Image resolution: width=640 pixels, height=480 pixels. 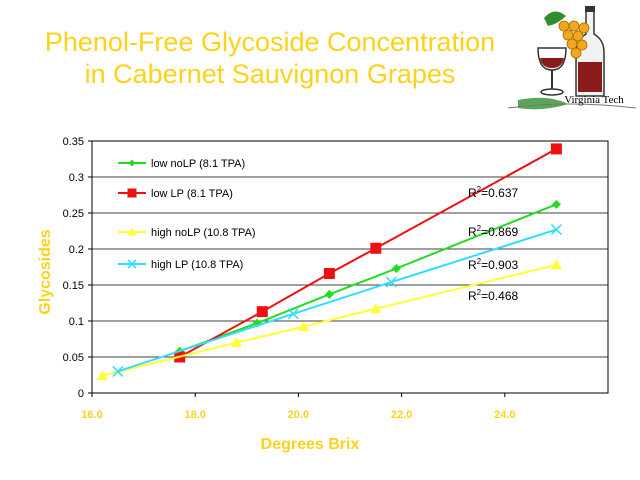 What do you see at coordinates (192, 194) in the screenshot?
I see `legend-label: low LP (8.1 TPA)` at bounding box center [192, 194].